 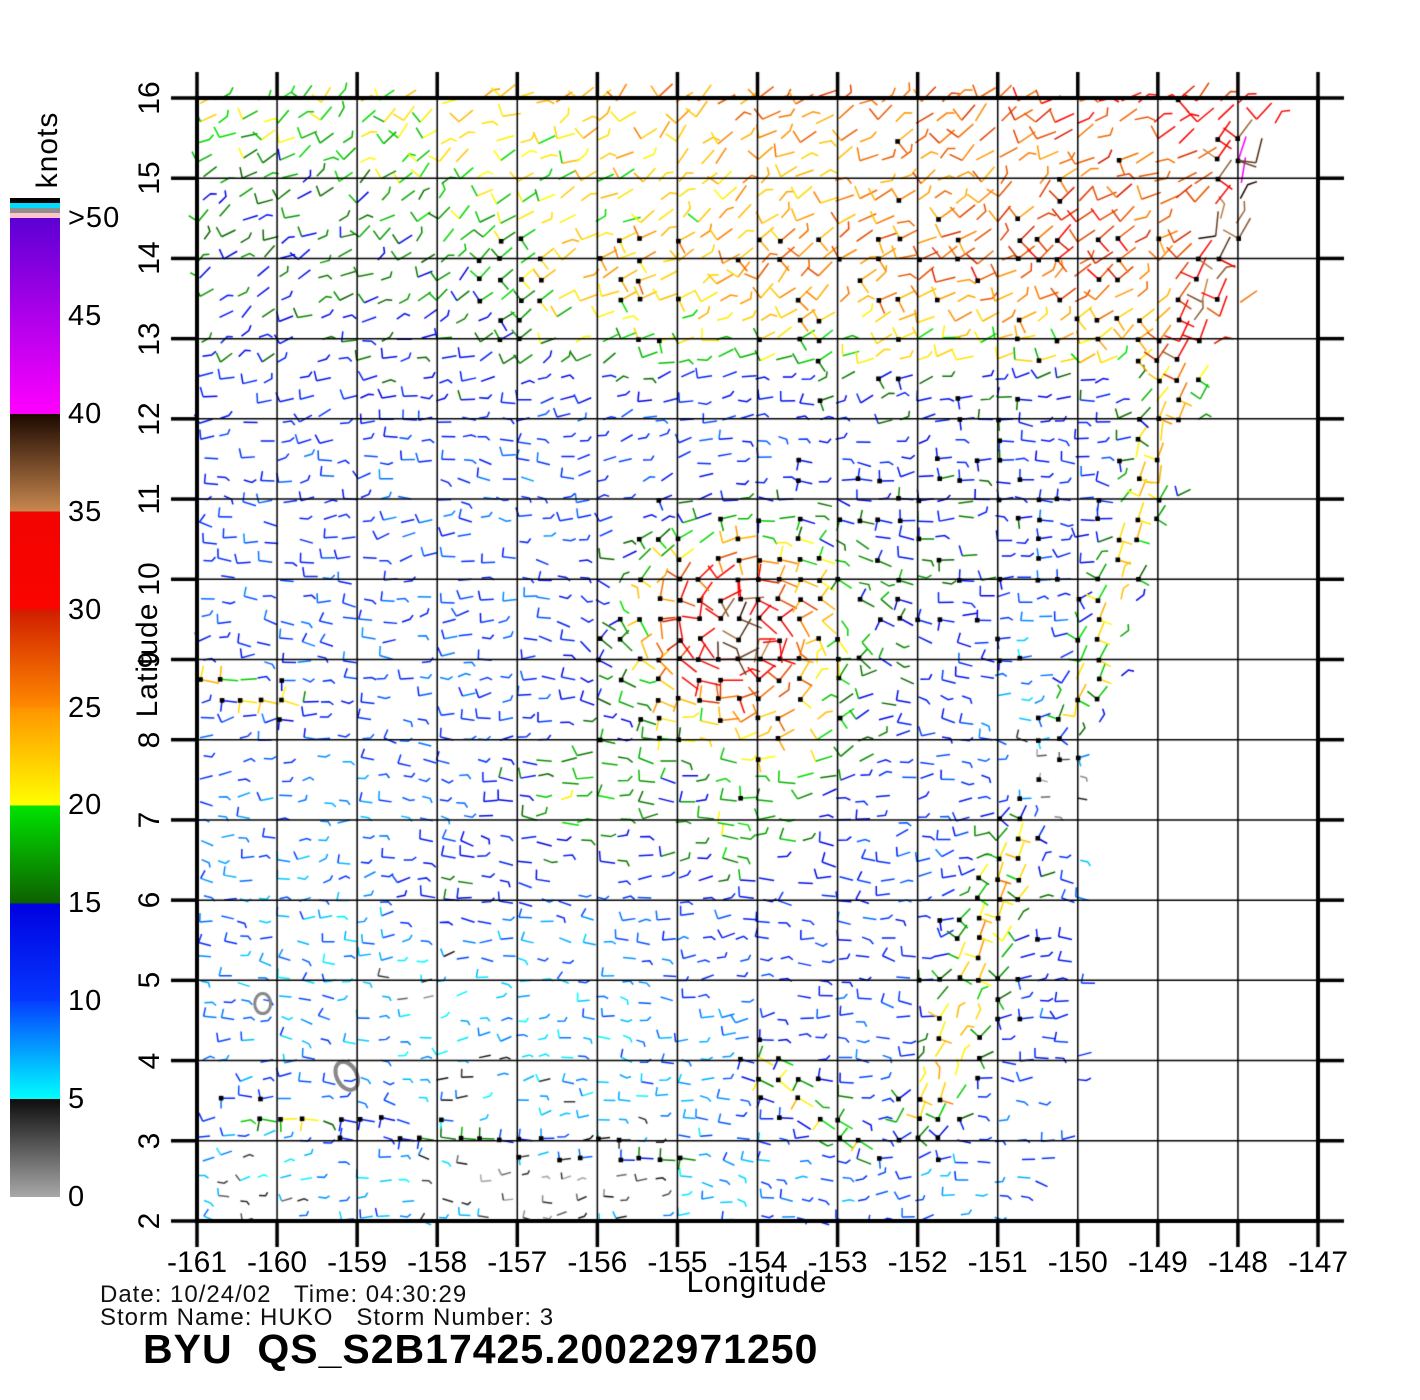 I want to click on colorbar-tick-label: 5, so click(x=77, y=1099).